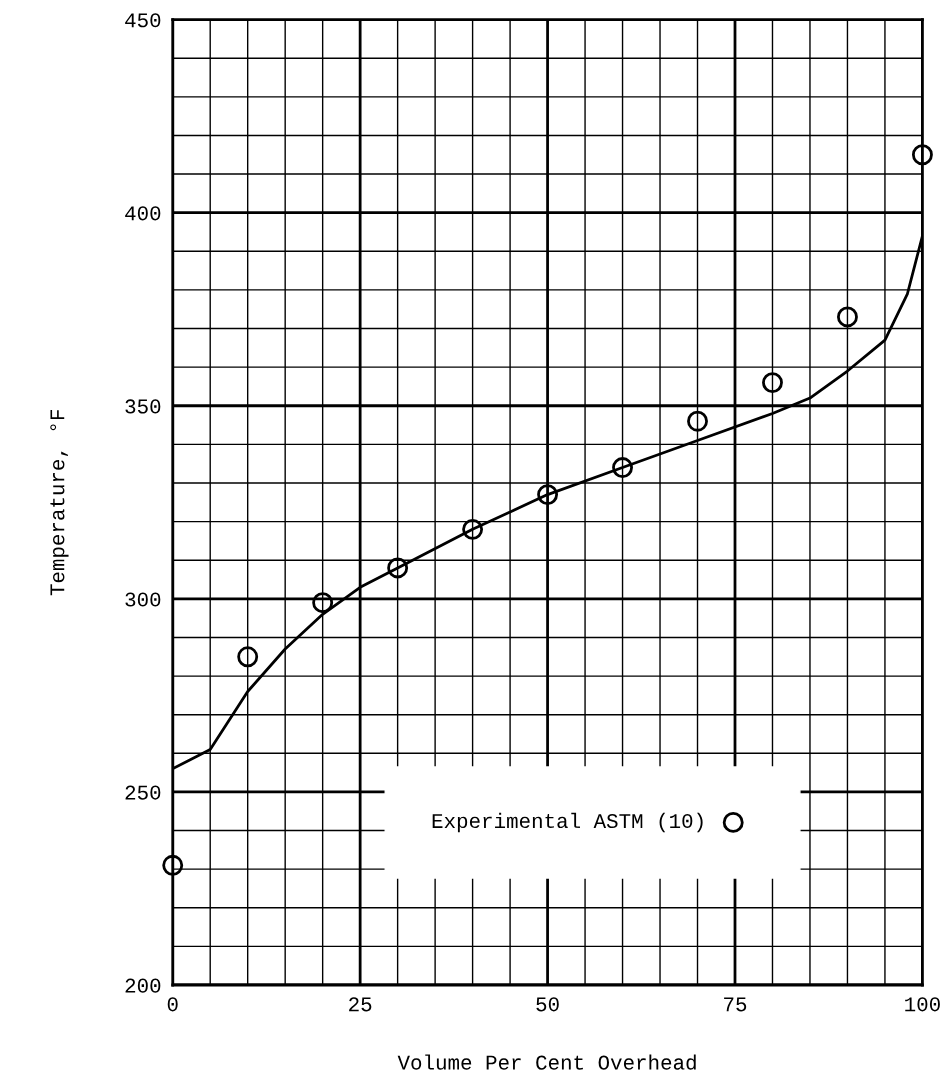 This screenshot has width=949, height=1089. Describe the element at coordinates (143, 792) in the screenshot. I see `y-tick-label: 250` at that location.